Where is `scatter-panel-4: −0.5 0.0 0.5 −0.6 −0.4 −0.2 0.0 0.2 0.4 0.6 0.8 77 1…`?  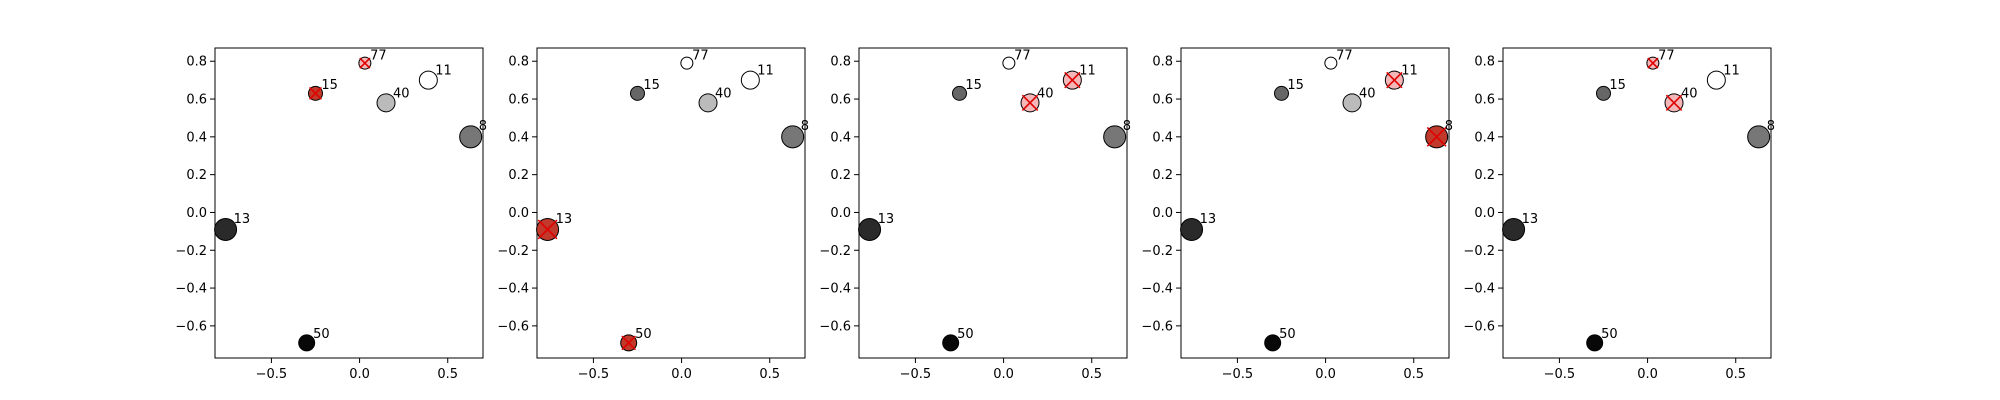
scatter-panel-4: −0.5 0.0 0.5 −0.6 −0.4 −0.2 0.0 0.2 0.4 0.6 0.8 77 1… is located at coordinates (1297, 214).